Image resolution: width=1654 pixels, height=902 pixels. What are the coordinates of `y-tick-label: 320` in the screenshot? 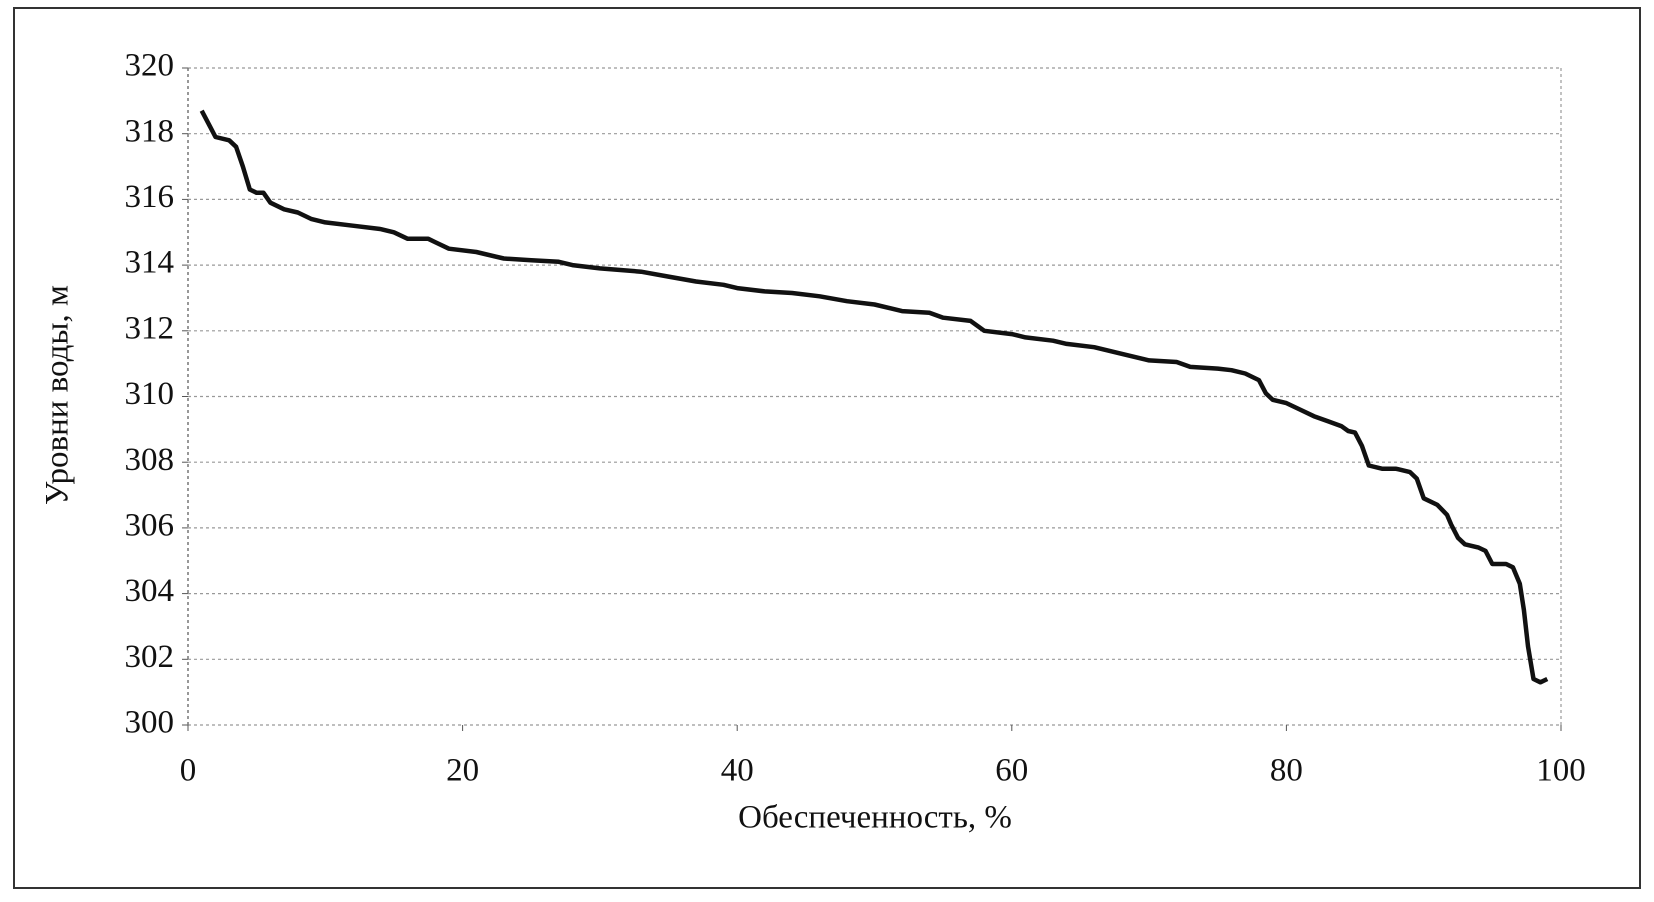 It's located at (150, 66).